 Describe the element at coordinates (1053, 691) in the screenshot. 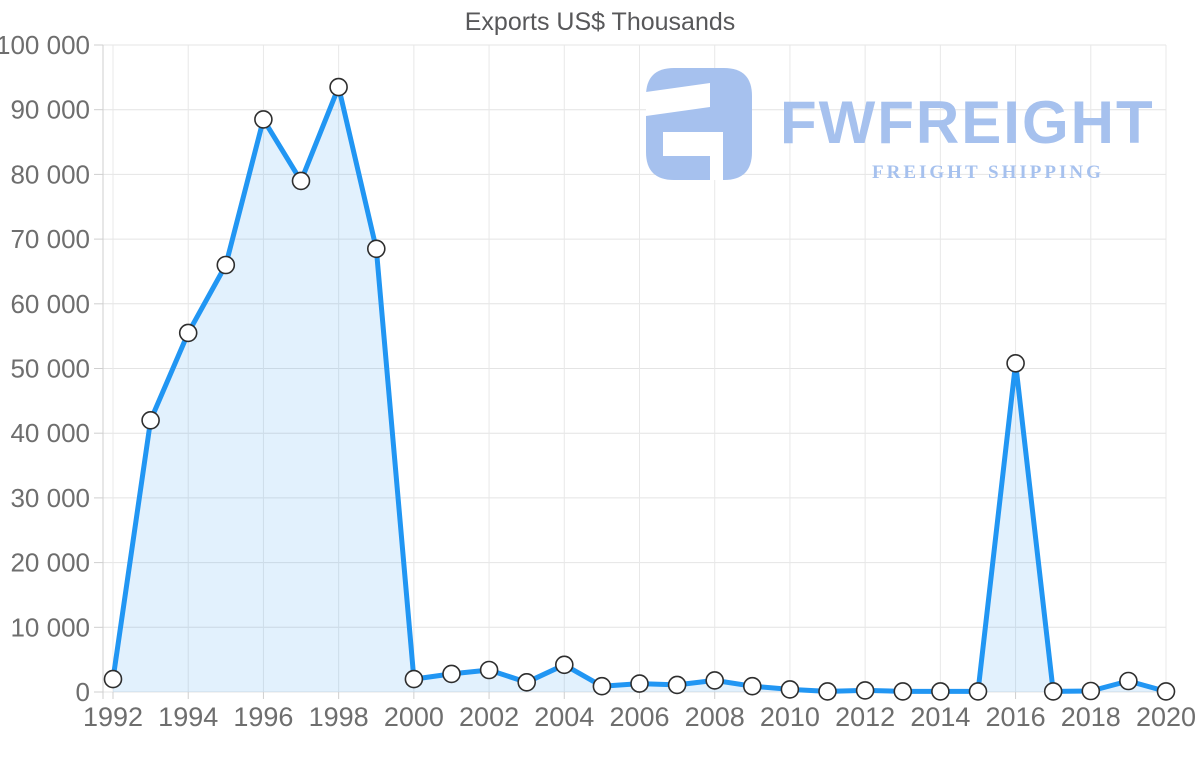

I see `data-point-2017` at that location.